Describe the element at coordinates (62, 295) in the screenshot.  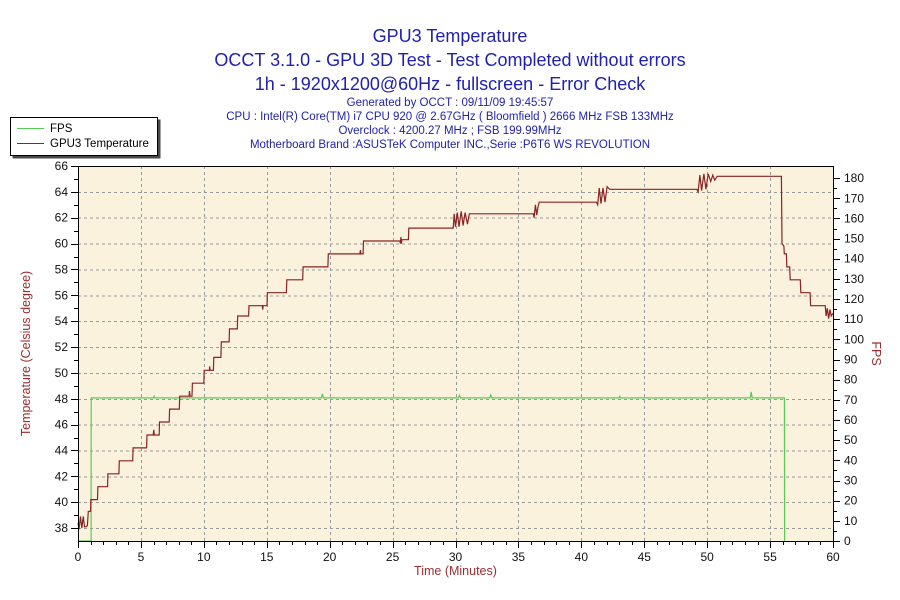
I see `svg-text: 56` at that location.